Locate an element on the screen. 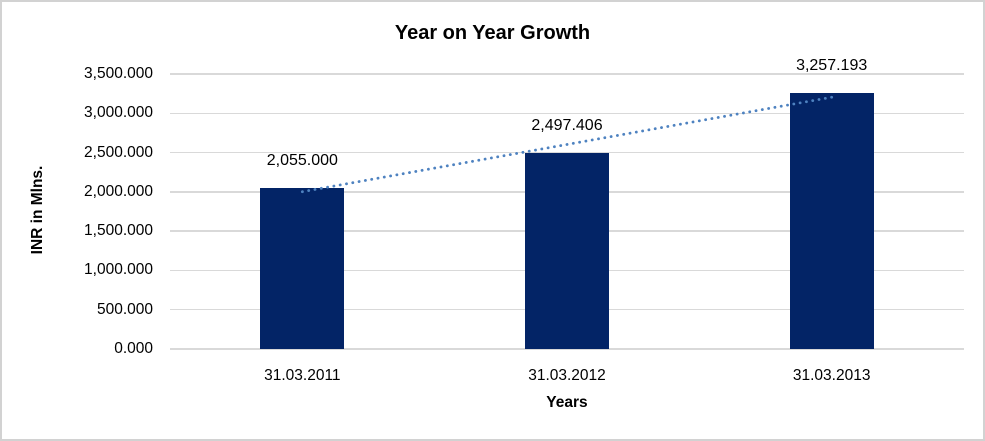  chart-title: Year on Year Growth is located at coordinates (492, 33).